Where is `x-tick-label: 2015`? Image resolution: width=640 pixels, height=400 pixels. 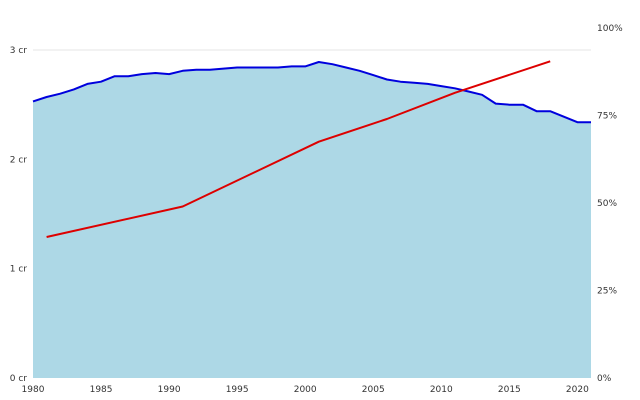 x-tick-label: 2015 is located at coordinates (509, 390).